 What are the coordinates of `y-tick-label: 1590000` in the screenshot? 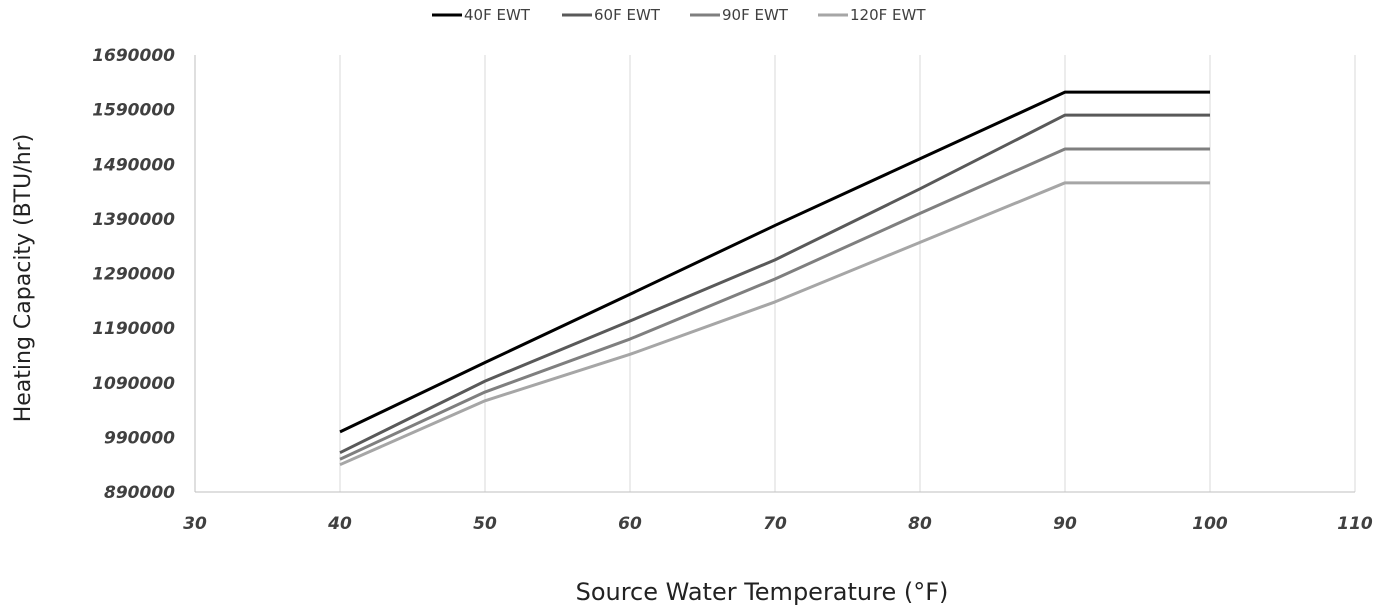 It's located at (133, 111).